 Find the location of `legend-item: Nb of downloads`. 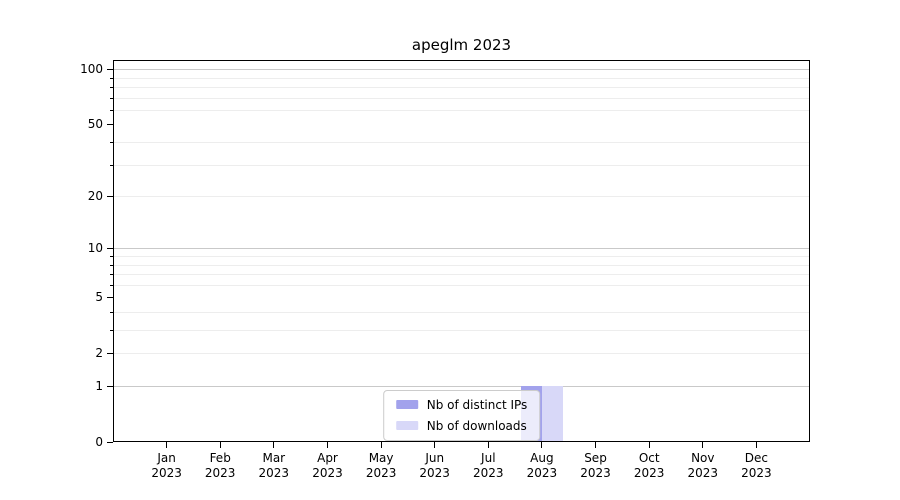

legend-item: Nb of downloads is located at coordinates (461, 425).